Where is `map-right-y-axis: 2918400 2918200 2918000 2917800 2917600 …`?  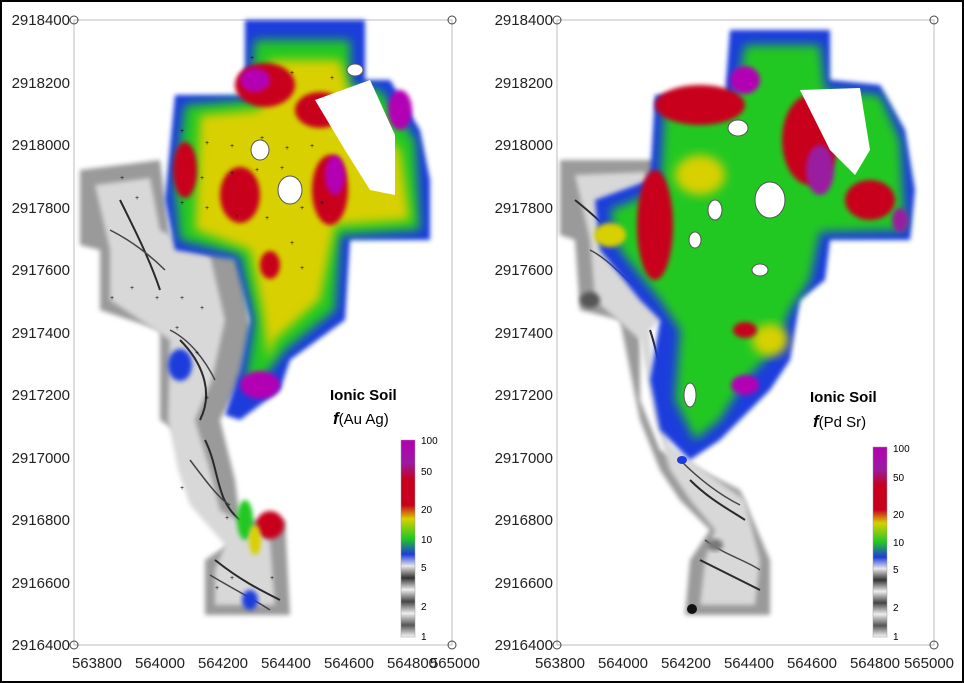
map-right-y-axis: 2918400 2918200 2918000 2917800 2917600 … is located at coordinates (524, 333).